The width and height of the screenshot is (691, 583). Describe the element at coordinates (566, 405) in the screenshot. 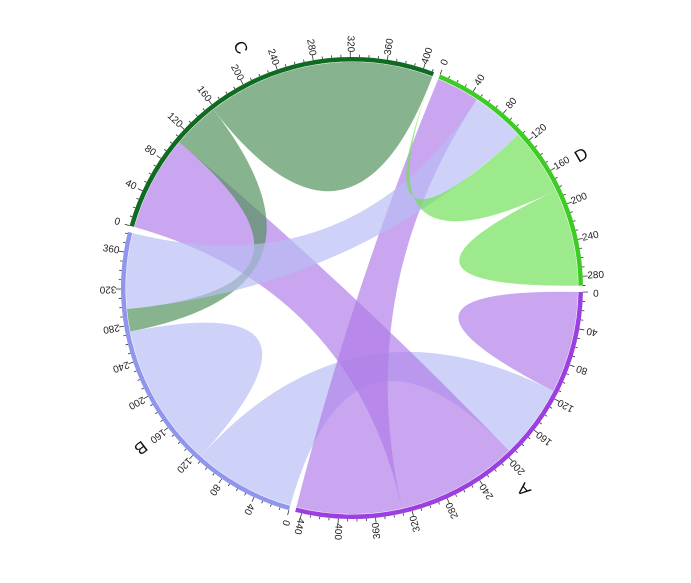

I see `tick-label: 120` at that location.